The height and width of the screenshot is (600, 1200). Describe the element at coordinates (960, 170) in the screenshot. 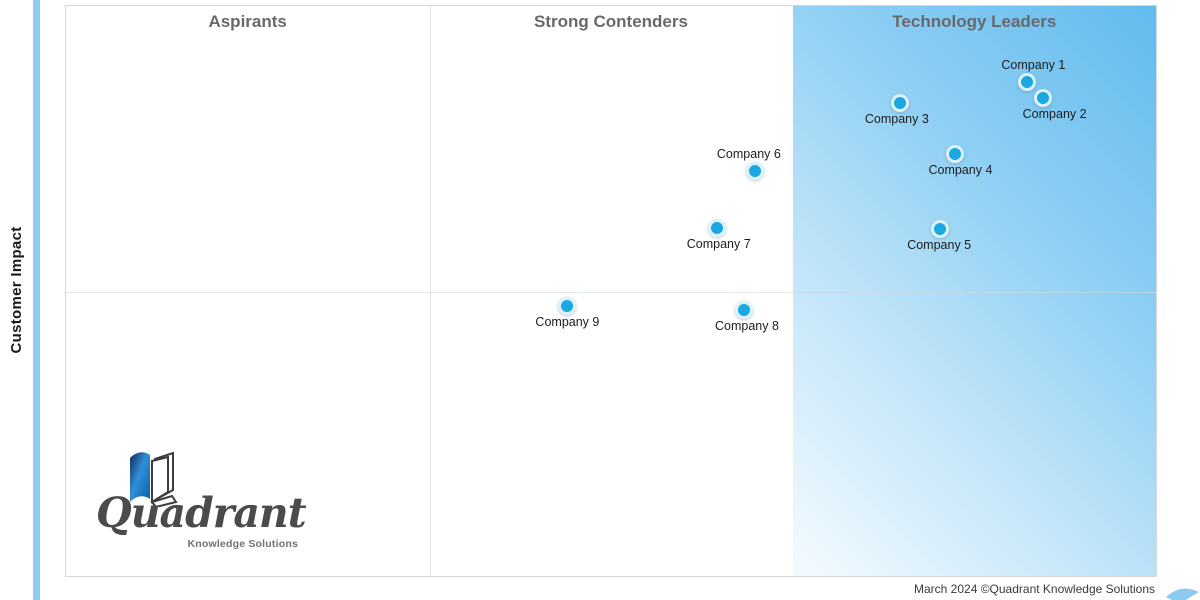

I see `data-point-label: Company 4` at that location.